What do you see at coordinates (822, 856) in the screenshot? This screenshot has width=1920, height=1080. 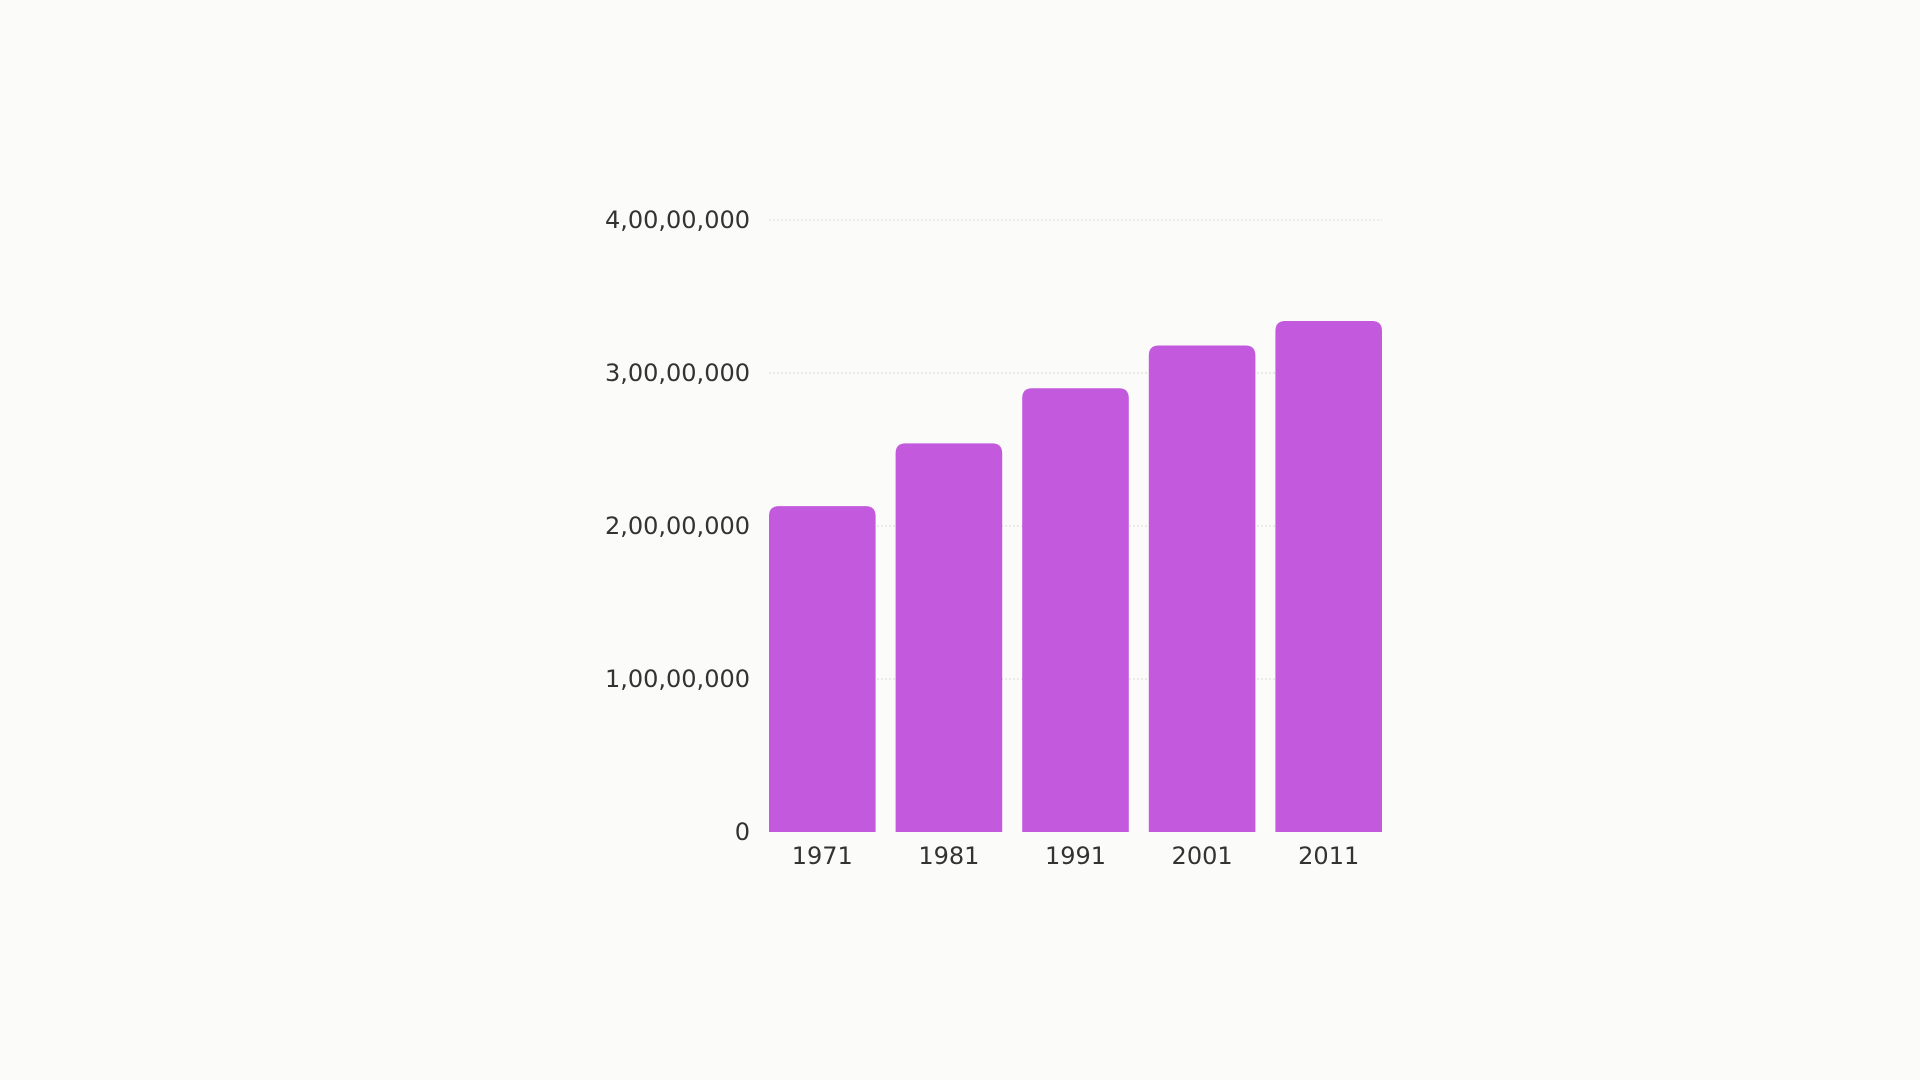 I see `x-tick-label: 1971` at bounding box center [822, 856].